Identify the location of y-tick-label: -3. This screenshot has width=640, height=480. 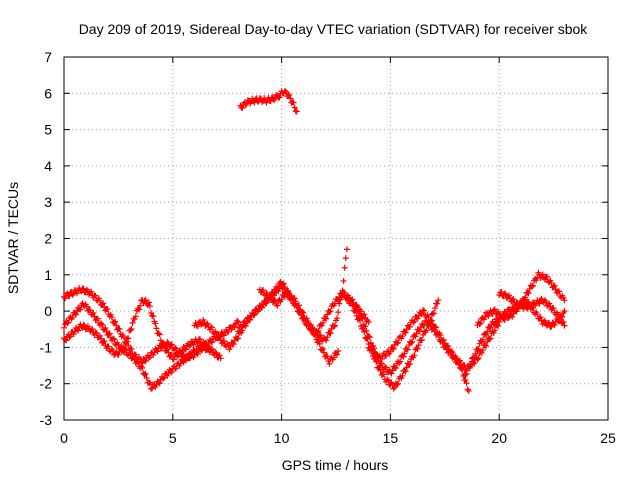
(46, 420).